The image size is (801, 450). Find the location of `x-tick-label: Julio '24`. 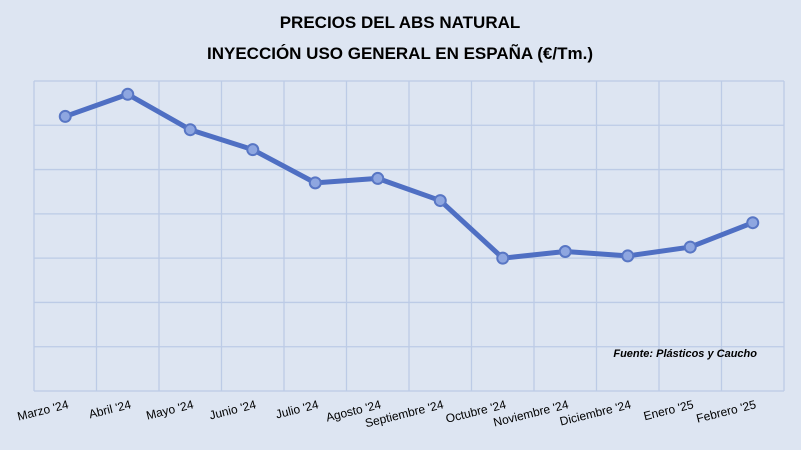

x-tick-label: Julio '24 is located at coordinates (297, 409).